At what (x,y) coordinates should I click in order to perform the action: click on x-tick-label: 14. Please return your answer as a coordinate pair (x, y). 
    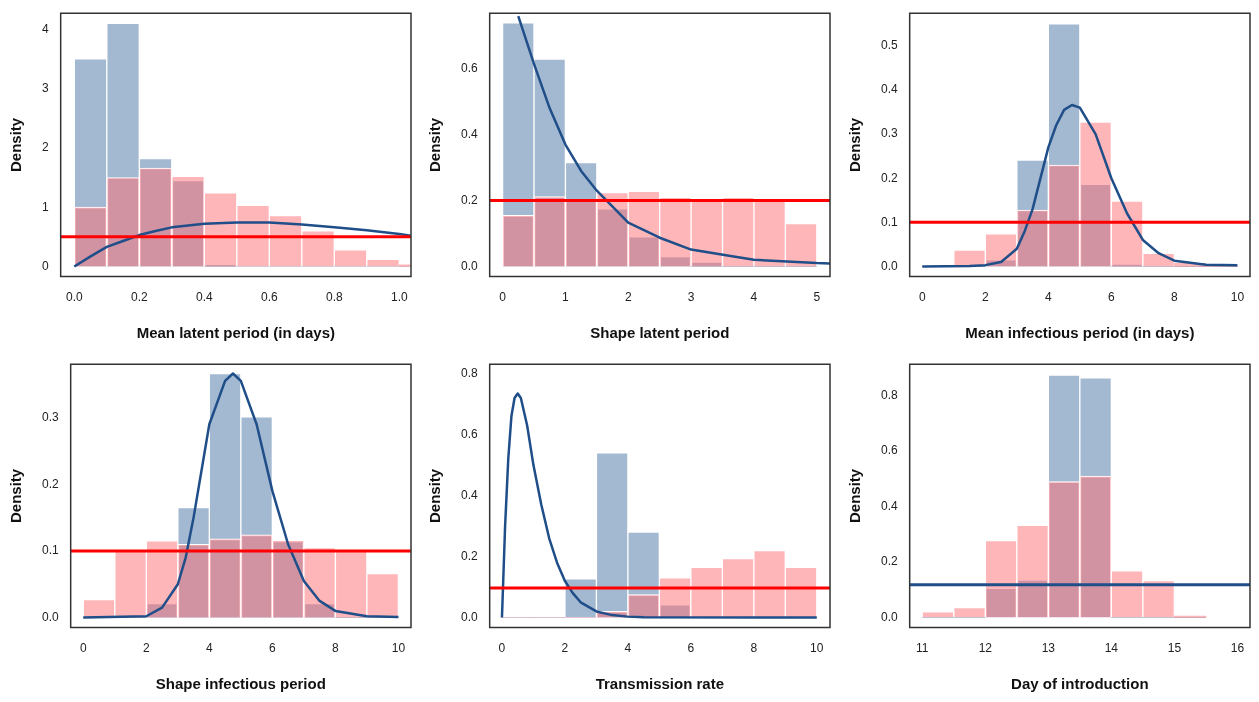
    Looking at the image, I should click on (1111, 648).